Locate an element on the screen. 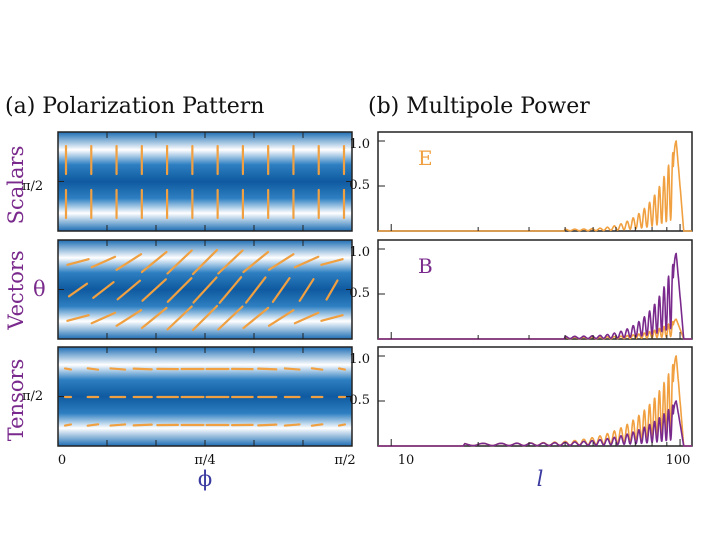 This screenshot has height=540, width=720. l-tick-10: 10 is located at coordinates (406, 460).